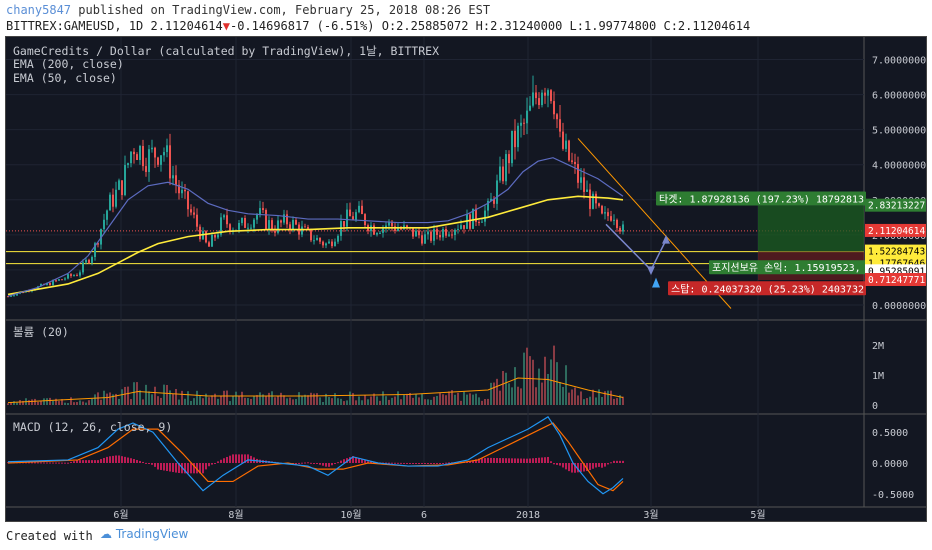 Image resolution: width=932 pixels, height=550 pixels. I want to click on support-price-tag: 1.17767646, so click(896, 264).